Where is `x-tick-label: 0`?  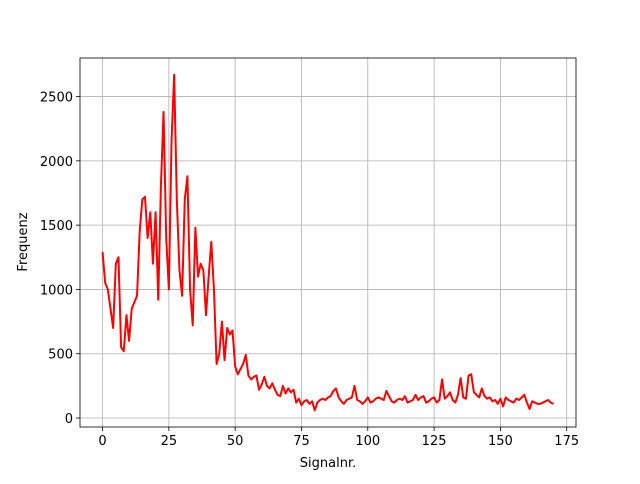
x-tick-label: 0 is located at coordinates (102, 441).